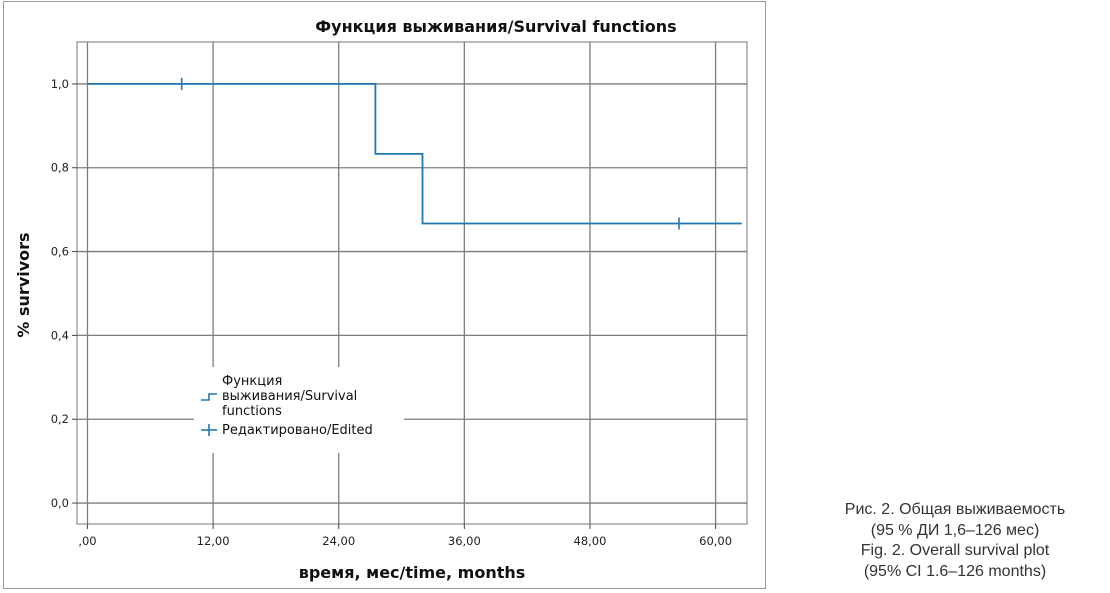 This screenshot has height=593, width=1110. I want to click on x-tick-label: 48,00, so click(590, 541).